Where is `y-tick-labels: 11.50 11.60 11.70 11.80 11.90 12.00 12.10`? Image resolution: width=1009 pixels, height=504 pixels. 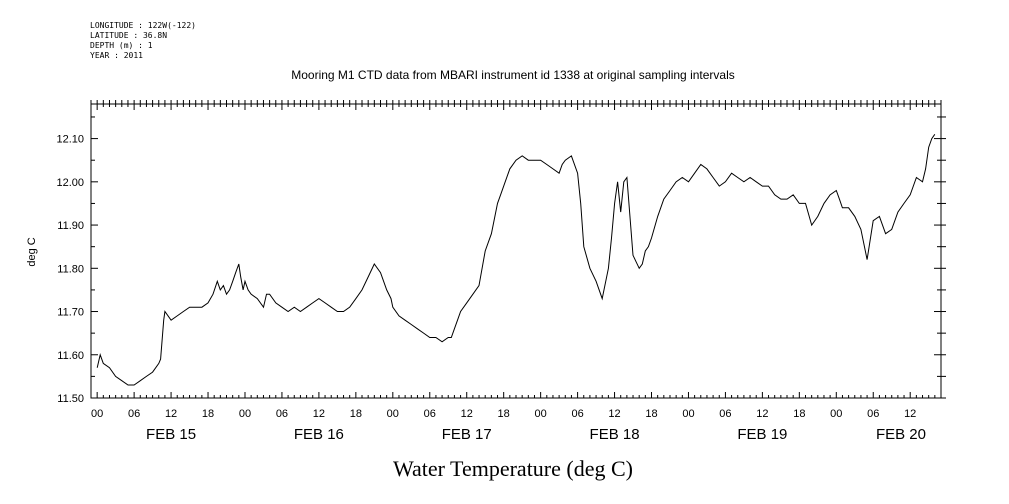 y-tick-labels: 11.50 11.60 11.70 11.80 11.90 12.00 12.10 is located at coordinates (70, 269).